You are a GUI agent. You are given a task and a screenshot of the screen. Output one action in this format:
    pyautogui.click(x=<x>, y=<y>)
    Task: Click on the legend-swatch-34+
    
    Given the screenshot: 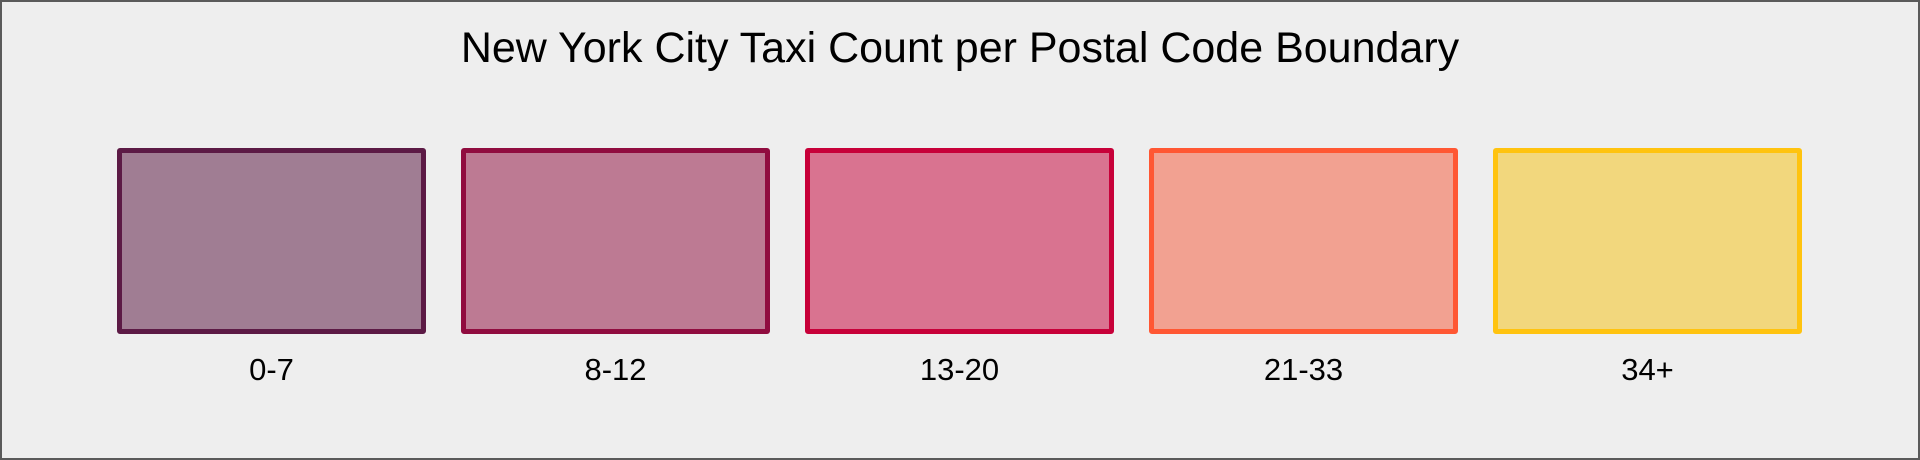 What is the action you would take?
    pyautogui.click(x=1647, y=241)
    